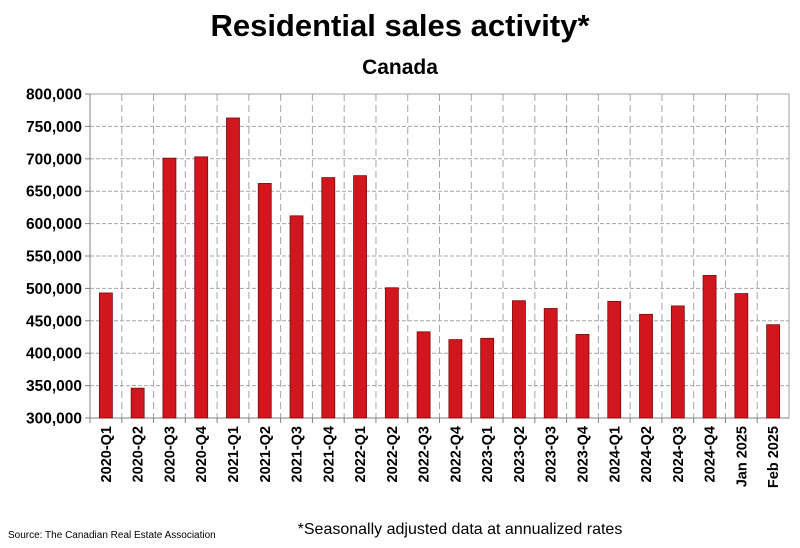  What do you see at coordinates (425, 454) in the screenshot?
I see `x-tick-label: 2022-Q3` at bounding box center [425, 454].